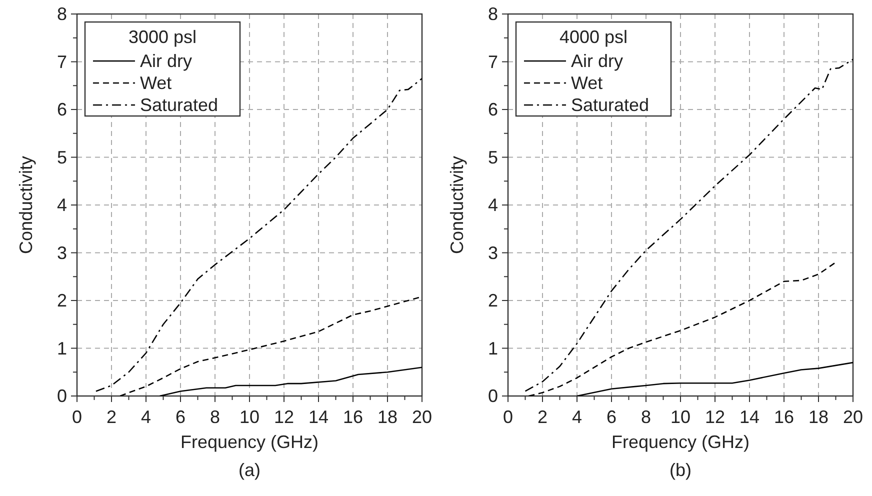 This screenshot has height=496, width=872. What do you see at coordinates (162, 37) in the screenshot?
I see `legend-title: 3000 psl` at bounding box center [162, 37].